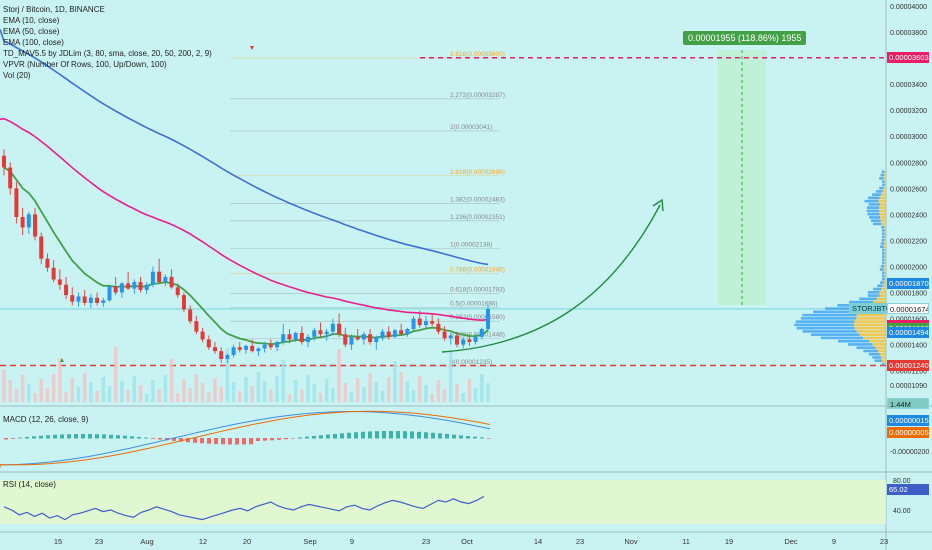 The image size is (932, 550). What do you see at coordinates (309, 541) in the screenshot?
I see `x-axis-tick: Sep` at bounding box center [309, 541].